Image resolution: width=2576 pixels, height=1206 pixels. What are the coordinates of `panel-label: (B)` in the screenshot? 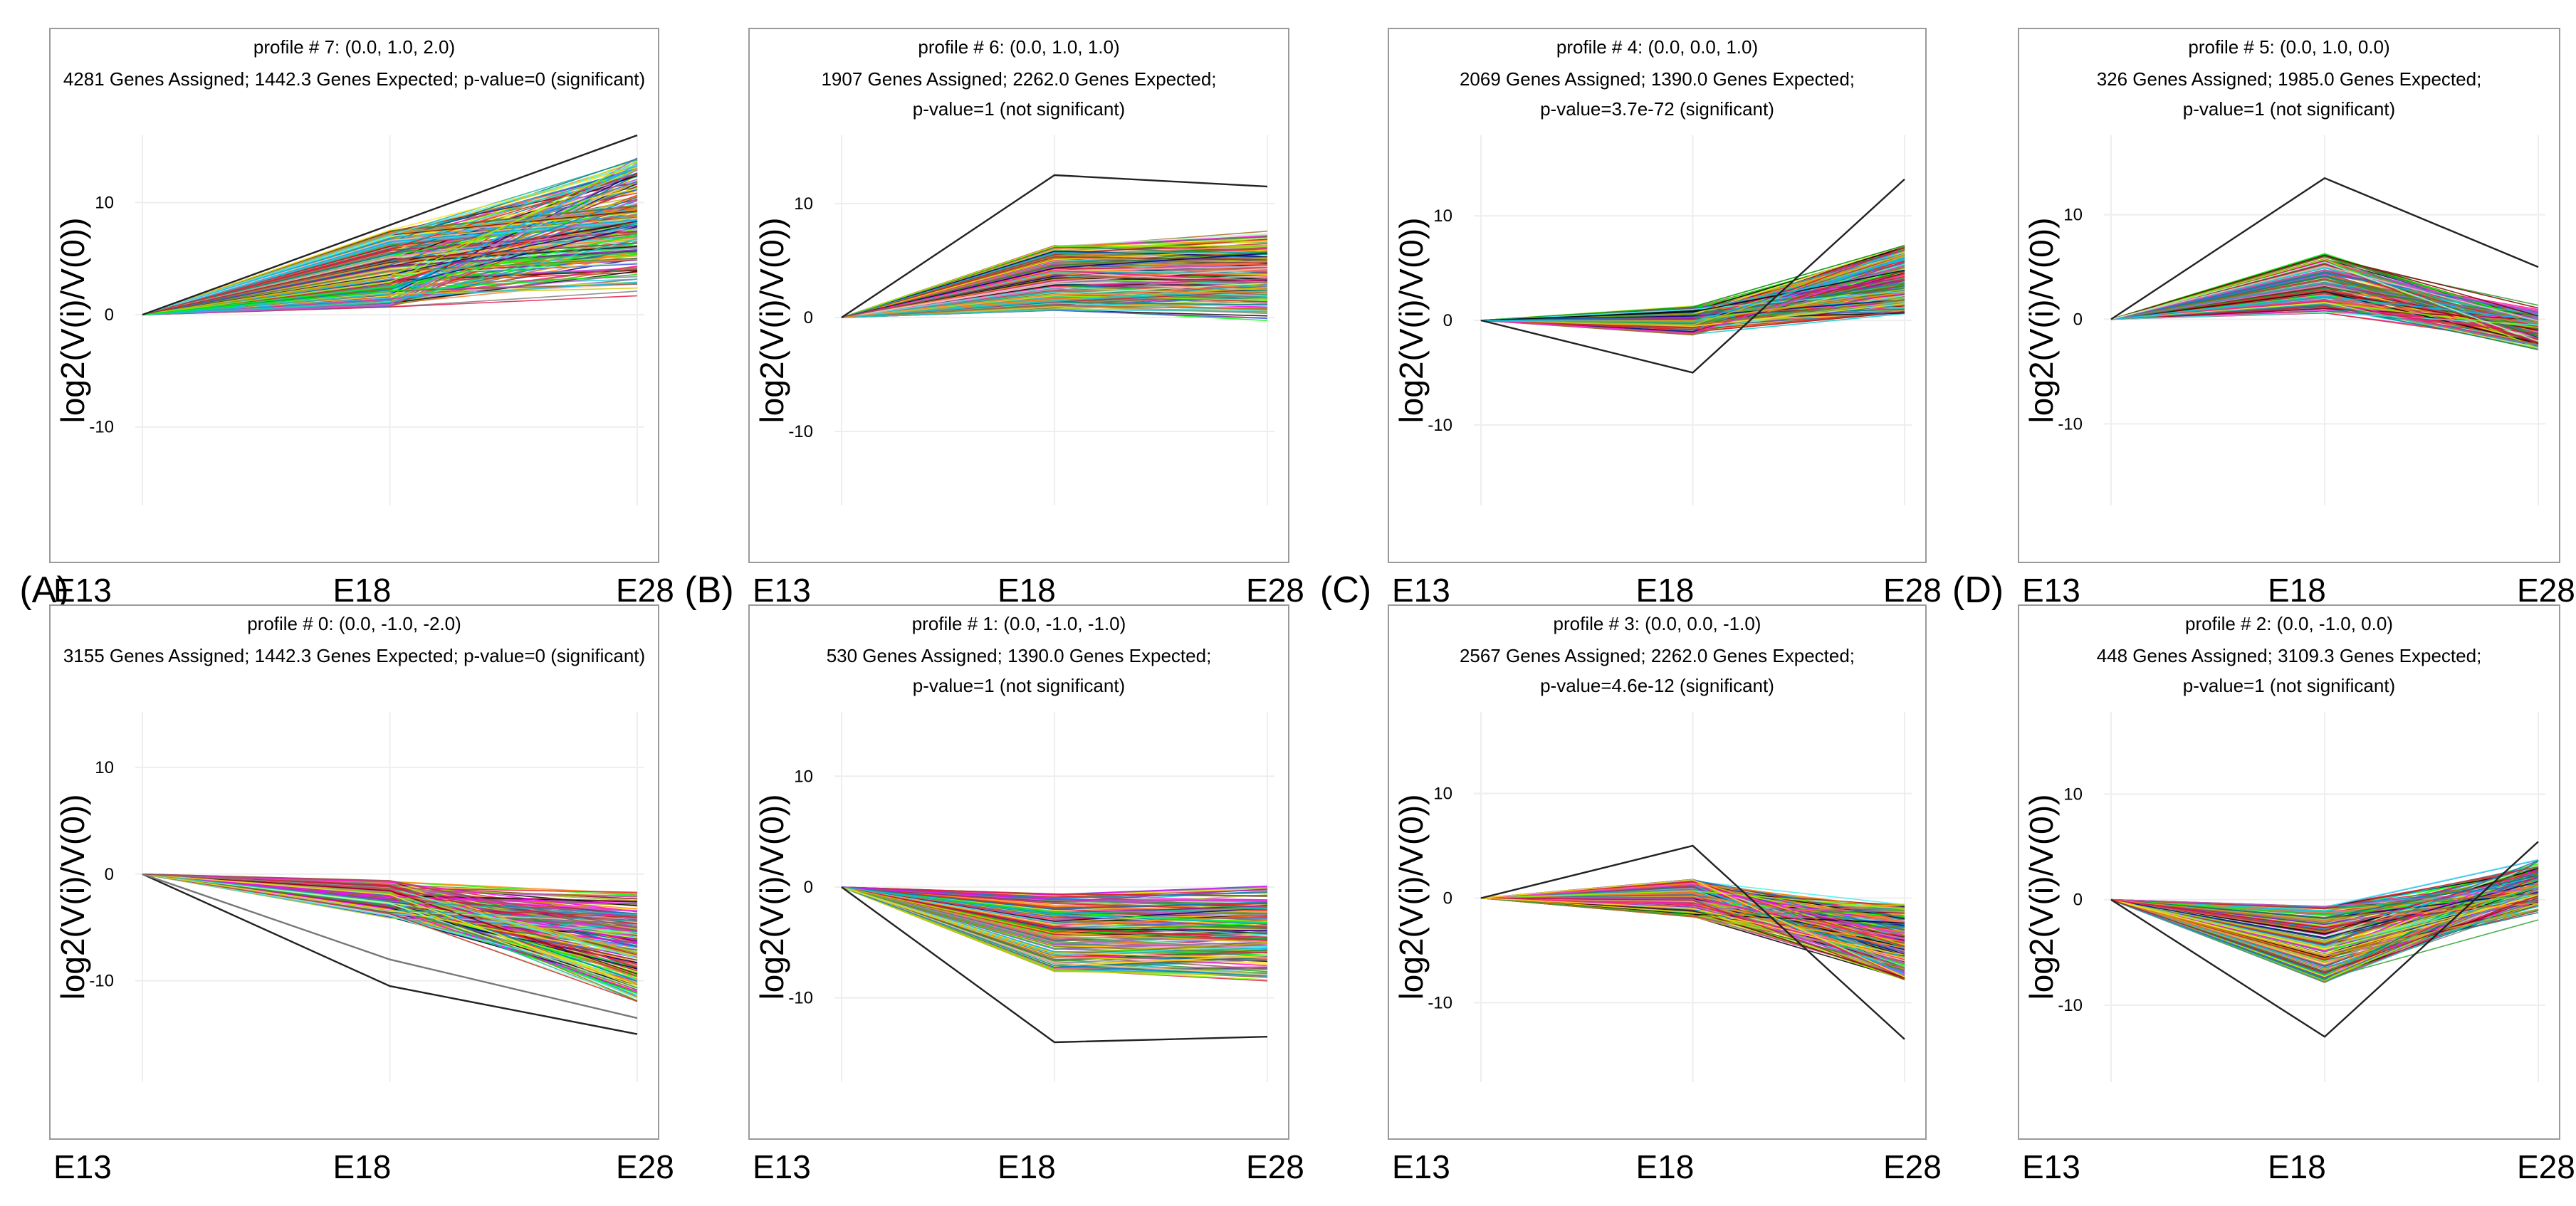 It's located at (708, 590).